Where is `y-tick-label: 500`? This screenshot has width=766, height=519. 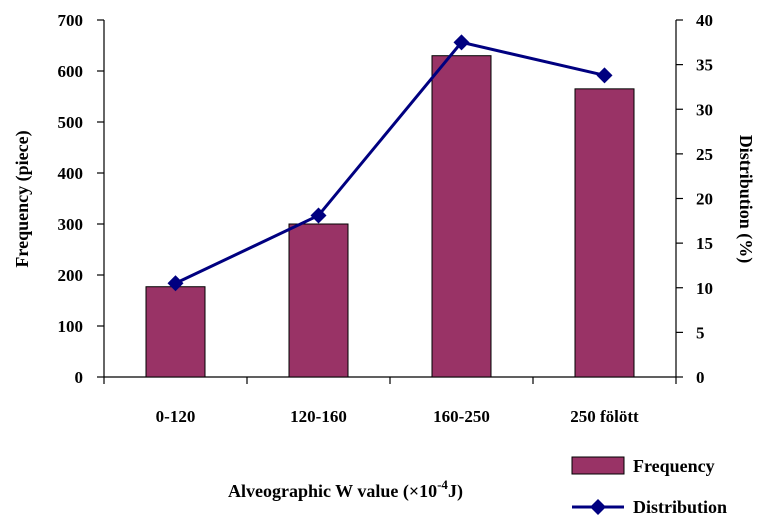 y-tick-label: 500 is located at coordinates (71, 122).